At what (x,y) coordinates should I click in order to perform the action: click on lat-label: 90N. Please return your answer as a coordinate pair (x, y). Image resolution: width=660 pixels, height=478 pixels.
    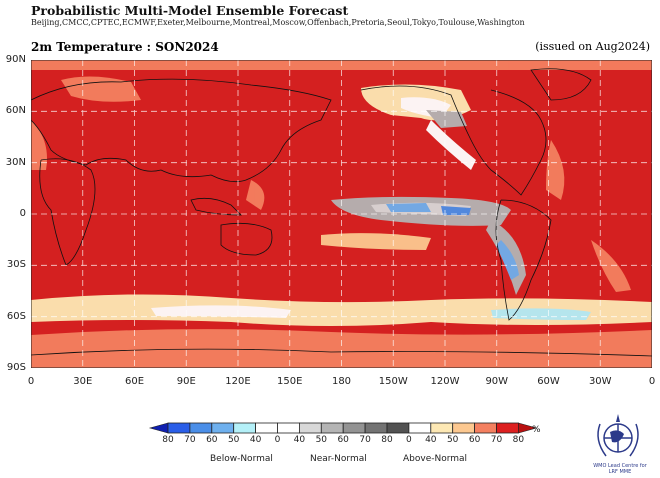
    Looking at the image, I should click on (15, 59).